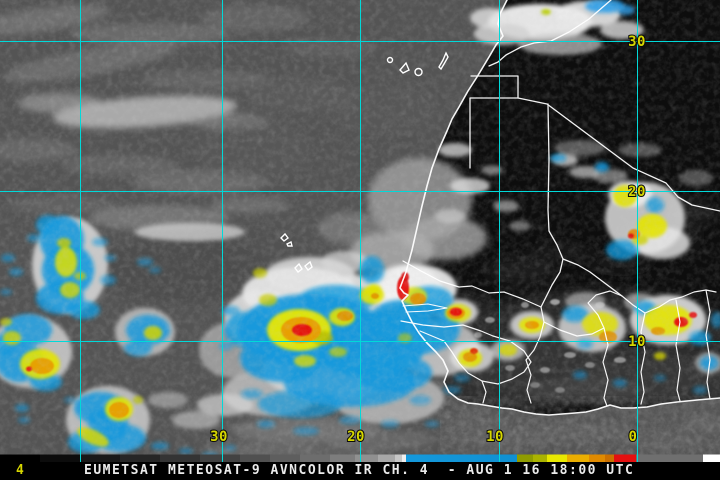 The width and height of the screenshot is (720, 480). What do you see at coordinates (21, 470) in the screenshot?
I see `channel-label: 4` at bounding box center [21, 470].